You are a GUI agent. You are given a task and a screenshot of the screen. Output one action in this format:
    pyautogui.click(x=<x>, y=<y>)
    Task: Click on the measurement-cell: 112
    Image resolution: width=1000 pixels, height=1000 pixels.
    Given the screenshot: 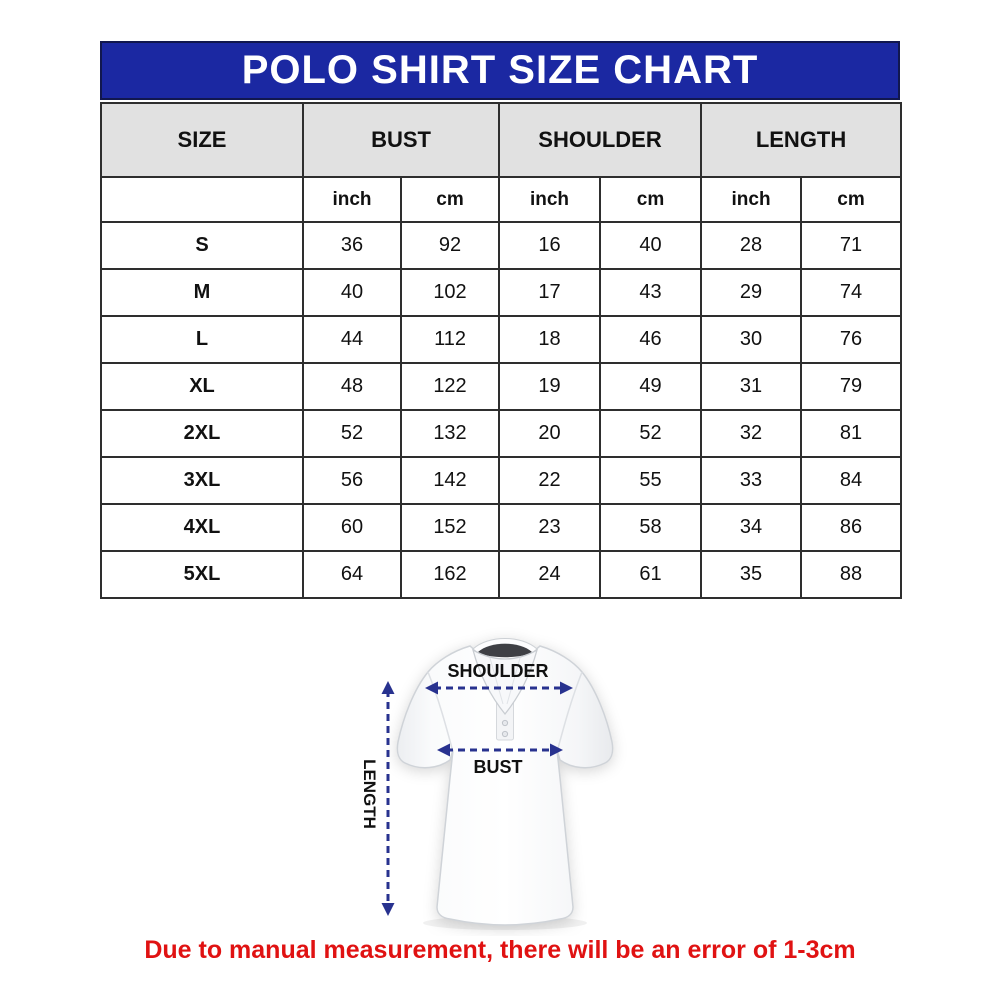 What is the action you would take?
    pyautogui.click(x=450, y=339)
    